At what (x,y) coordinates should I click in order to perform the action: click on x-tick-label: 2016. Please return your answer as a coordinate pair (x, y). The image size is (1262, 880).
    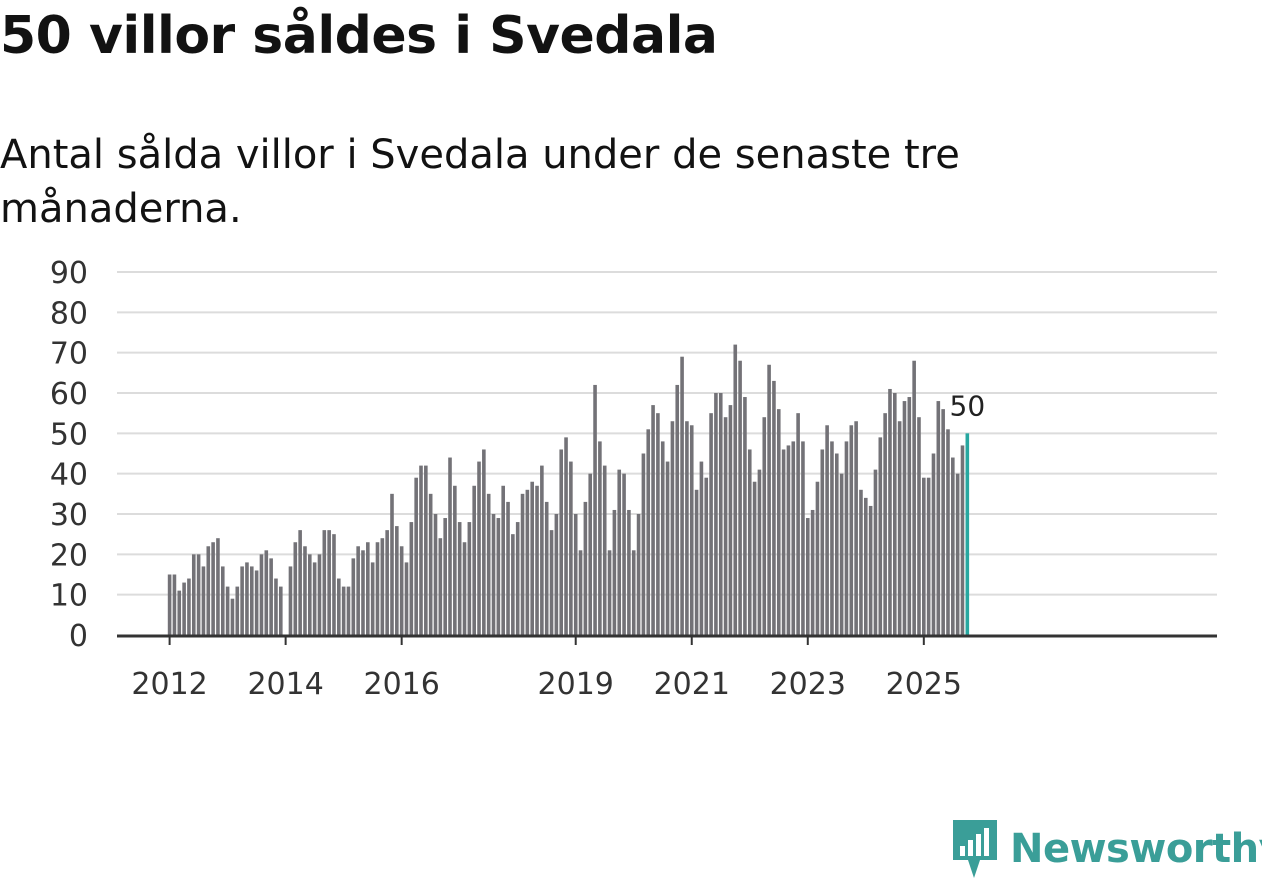
    Looking at the image, I should click on (401, 684).